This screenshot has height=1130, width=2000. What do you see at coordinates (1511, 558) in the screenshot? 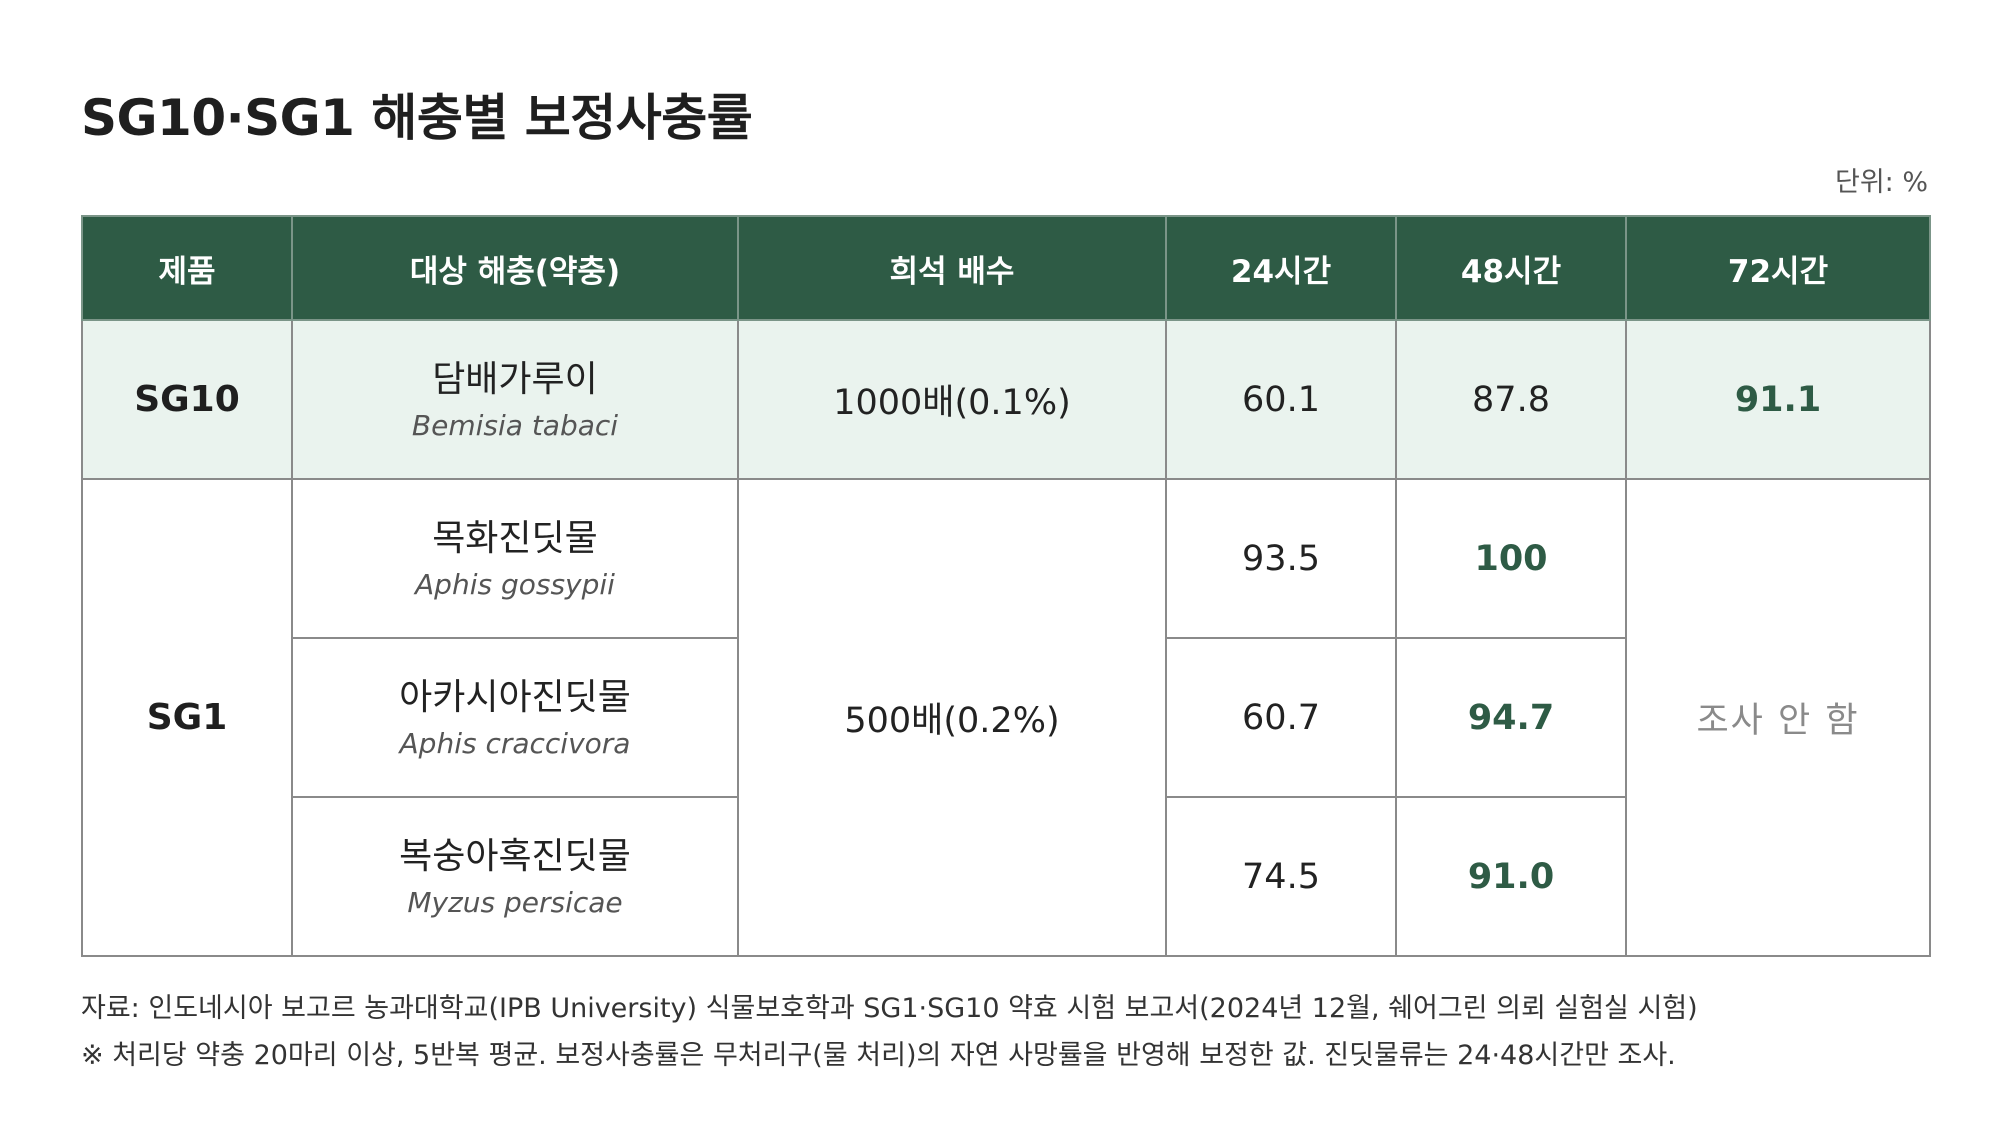
I see `value-48h: 100` at bounding box center [1511, 558].